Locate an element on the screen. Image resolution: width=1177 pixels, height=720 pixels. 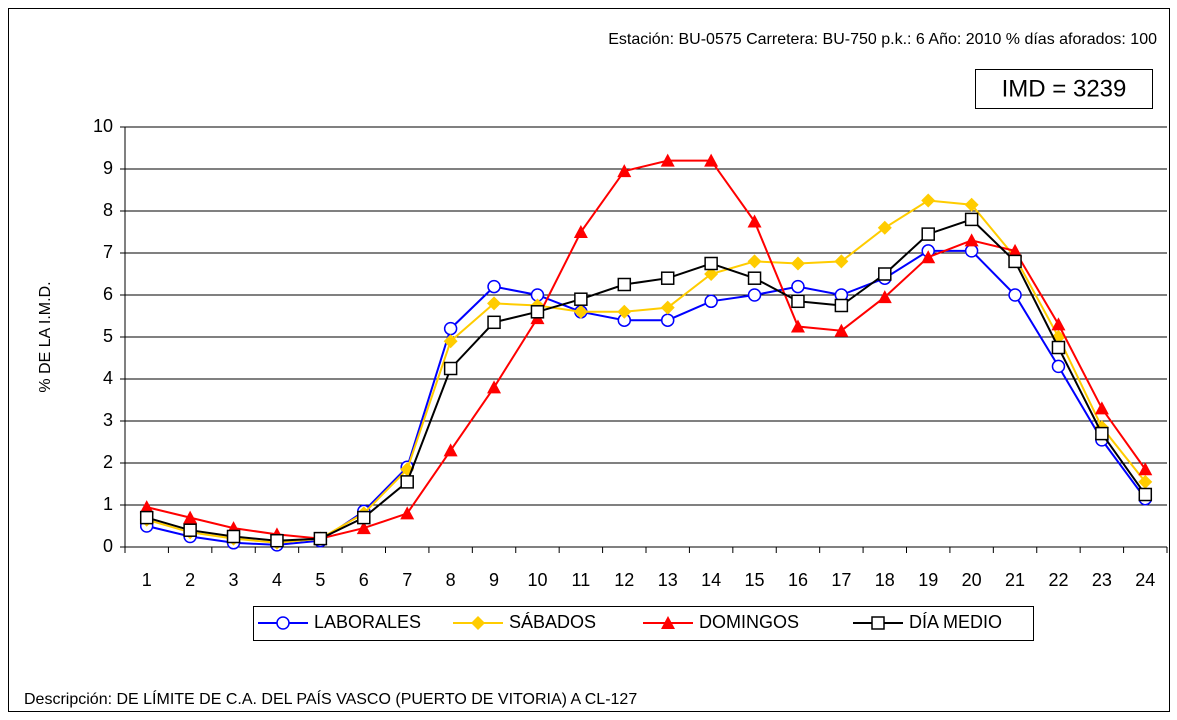
x-tick-label: 5 is located at coordinates (320, 580).